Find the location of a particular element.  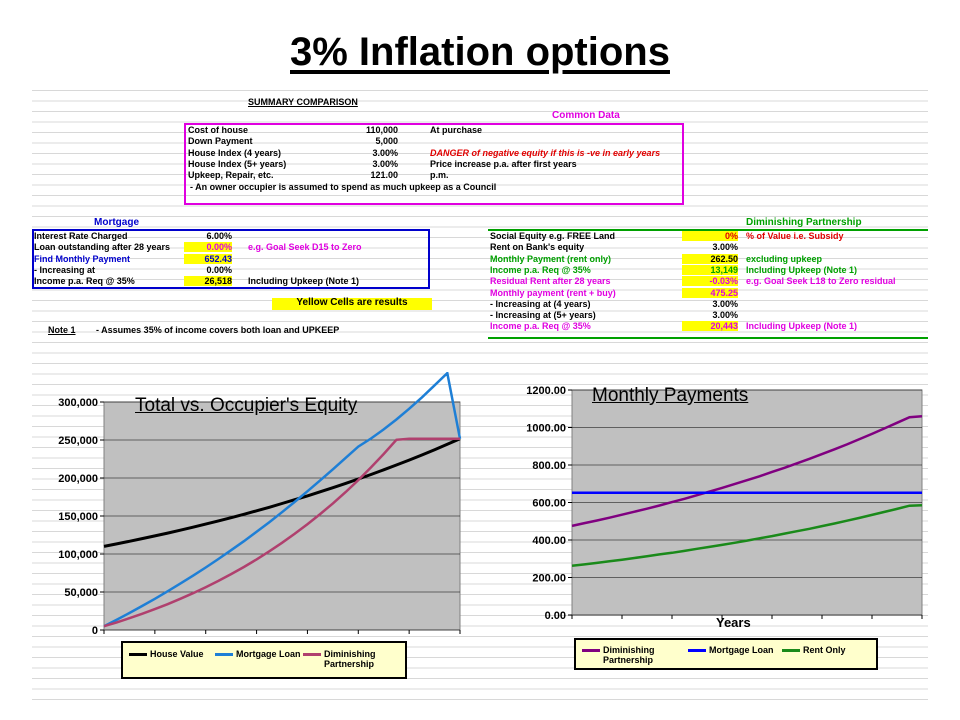

partnership-row-value: 475.25 is located at coordinates (710, 292).